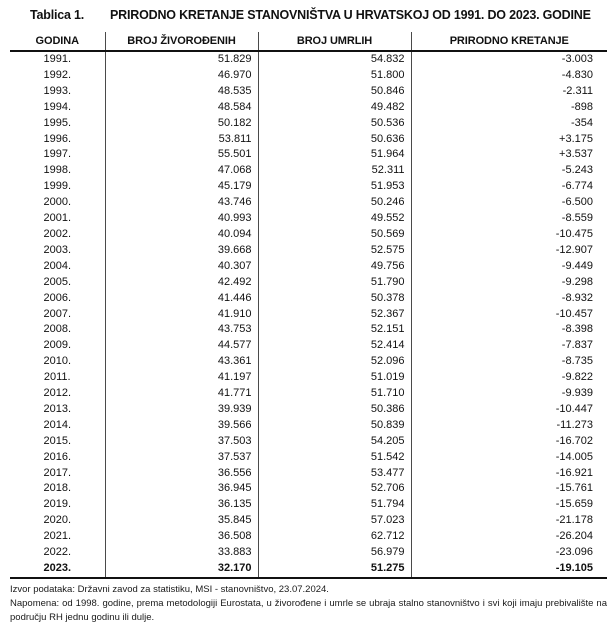  I want to click on births-cell: 40.307, so click(181, 266).